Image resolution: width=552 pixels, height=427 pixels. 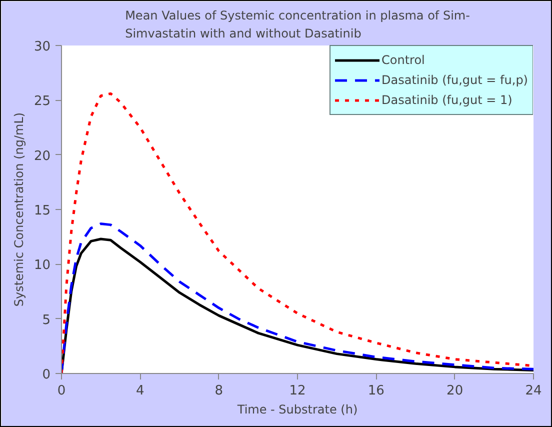 I want to click on y-tick-label: 30, so click(x=42, y=47).